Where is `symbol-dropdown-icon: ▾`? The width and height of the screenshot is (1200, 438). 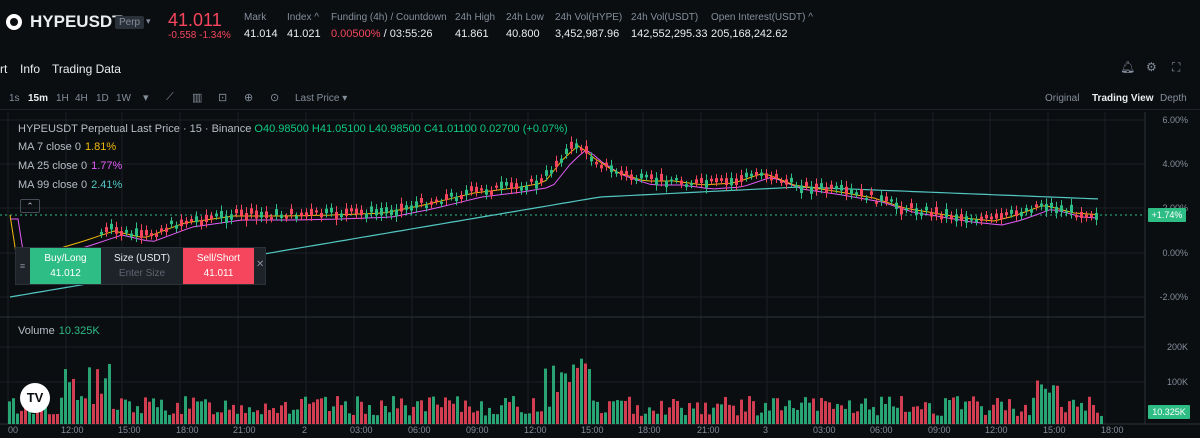
symbol-dropdown-icon: ▾ is located at coordinates (148, 21).